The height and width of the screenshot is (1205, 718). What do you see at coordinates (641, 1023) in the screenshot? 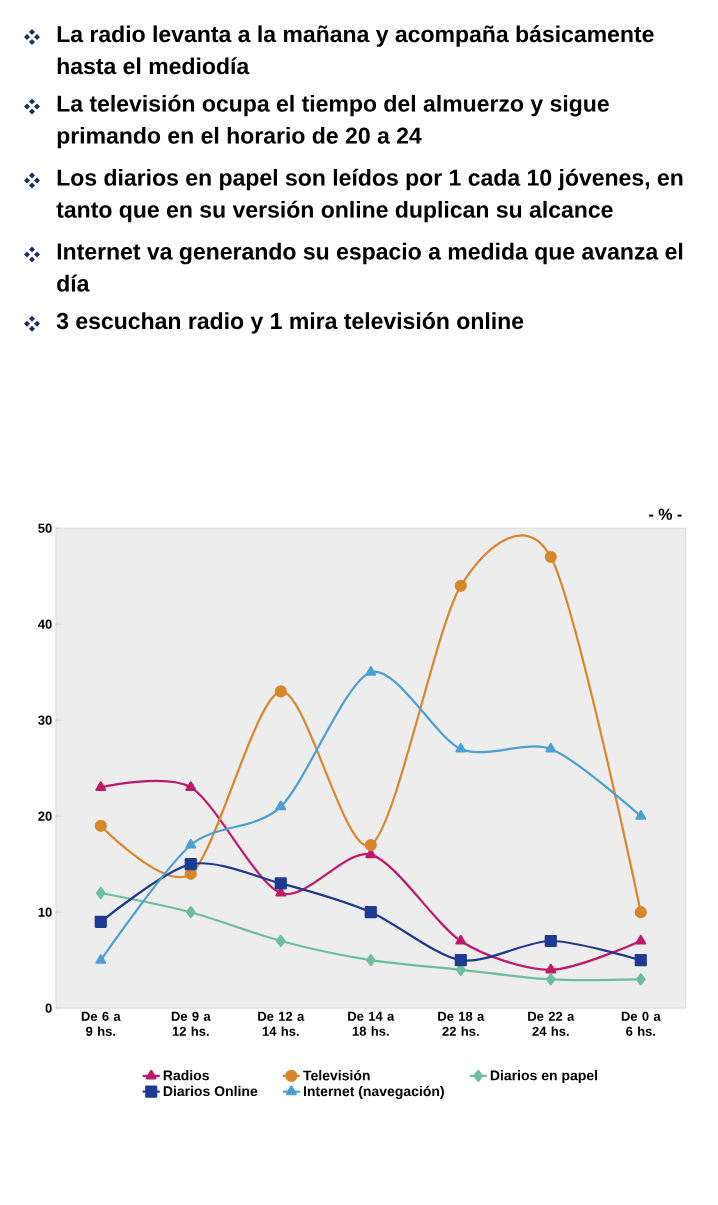
I see `x-tick-label: De 0 a 6 hs.` at bounding box center [641, 1023].